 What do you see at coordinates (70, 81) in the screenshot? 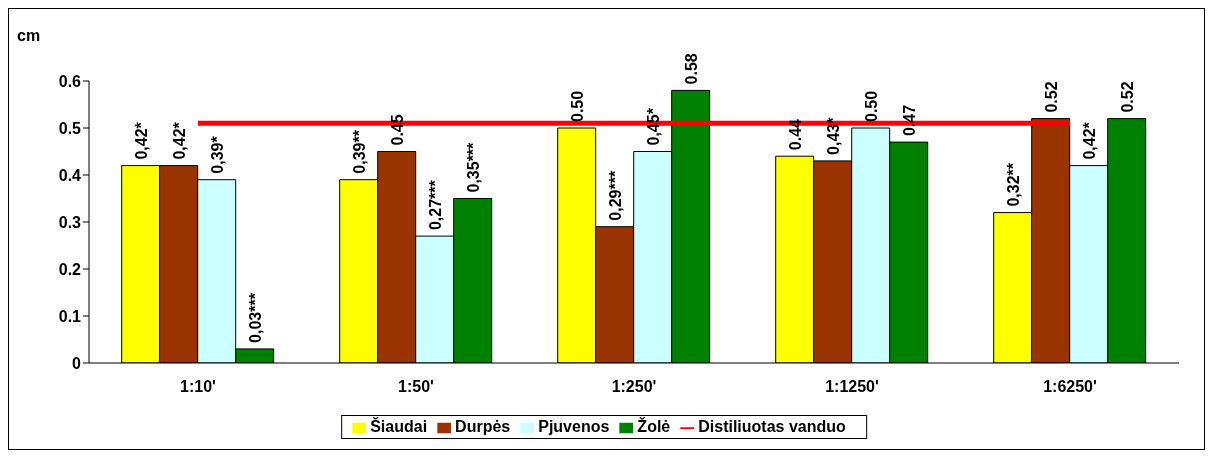
I see `y-tick-label: 0.6` at bounding box center [70, 81].